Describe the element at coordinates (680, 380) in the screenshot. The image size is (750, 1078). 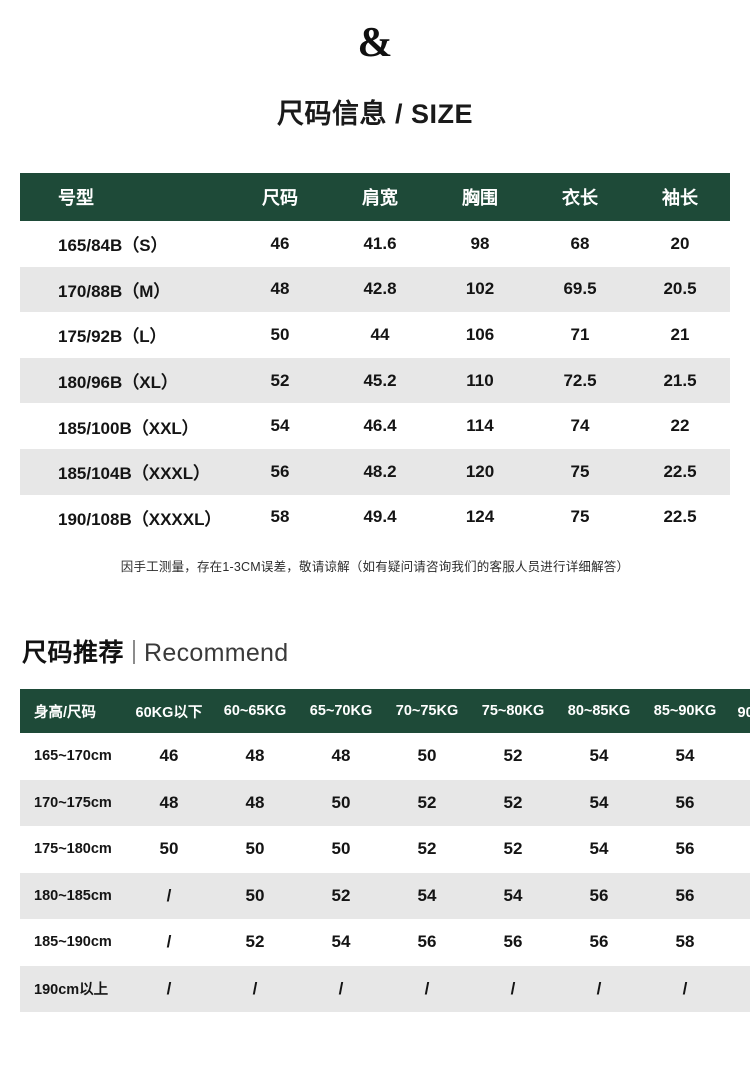
I see `cell-sleeve: 21.5` at that location.